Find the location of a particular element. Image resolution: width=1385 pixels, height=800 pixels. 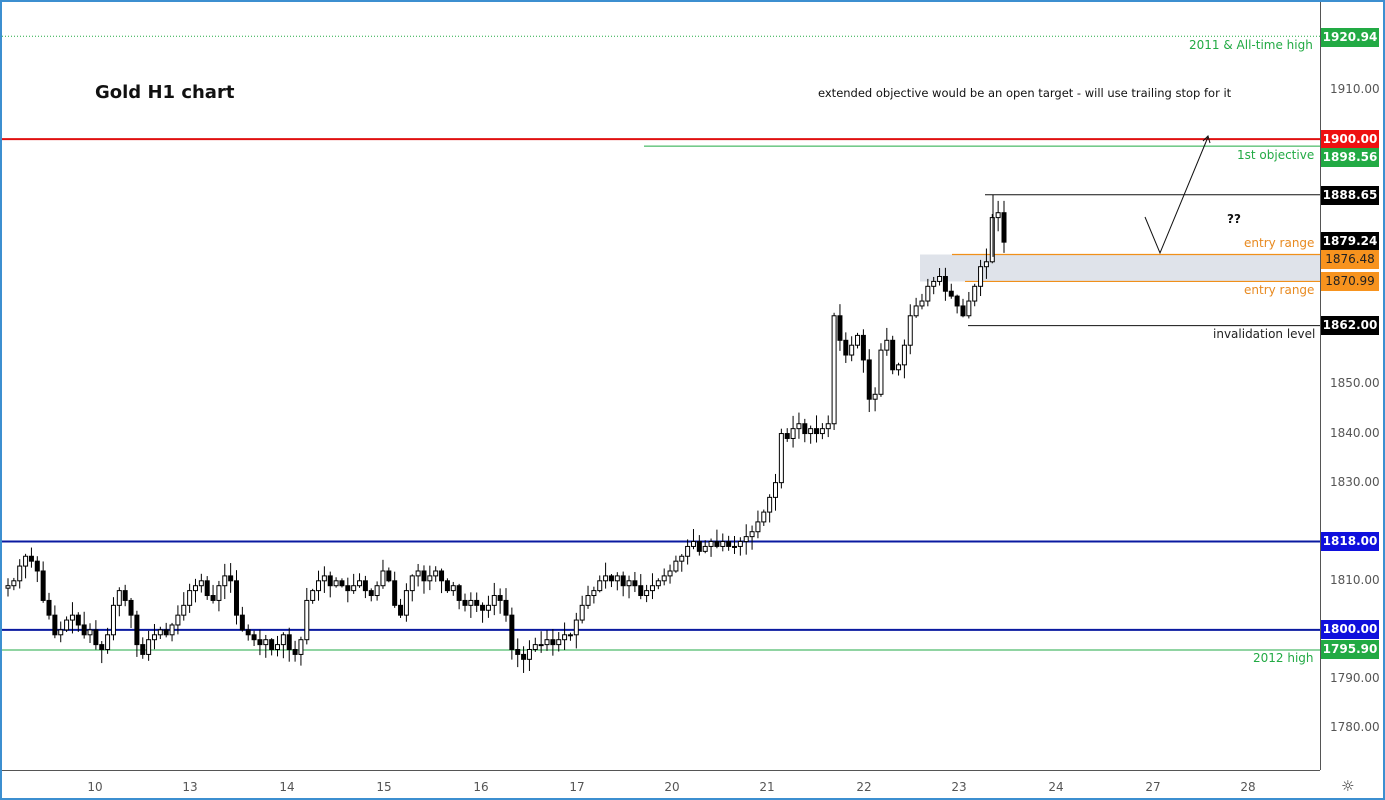

time-axis is located at coordinates (661, 783).